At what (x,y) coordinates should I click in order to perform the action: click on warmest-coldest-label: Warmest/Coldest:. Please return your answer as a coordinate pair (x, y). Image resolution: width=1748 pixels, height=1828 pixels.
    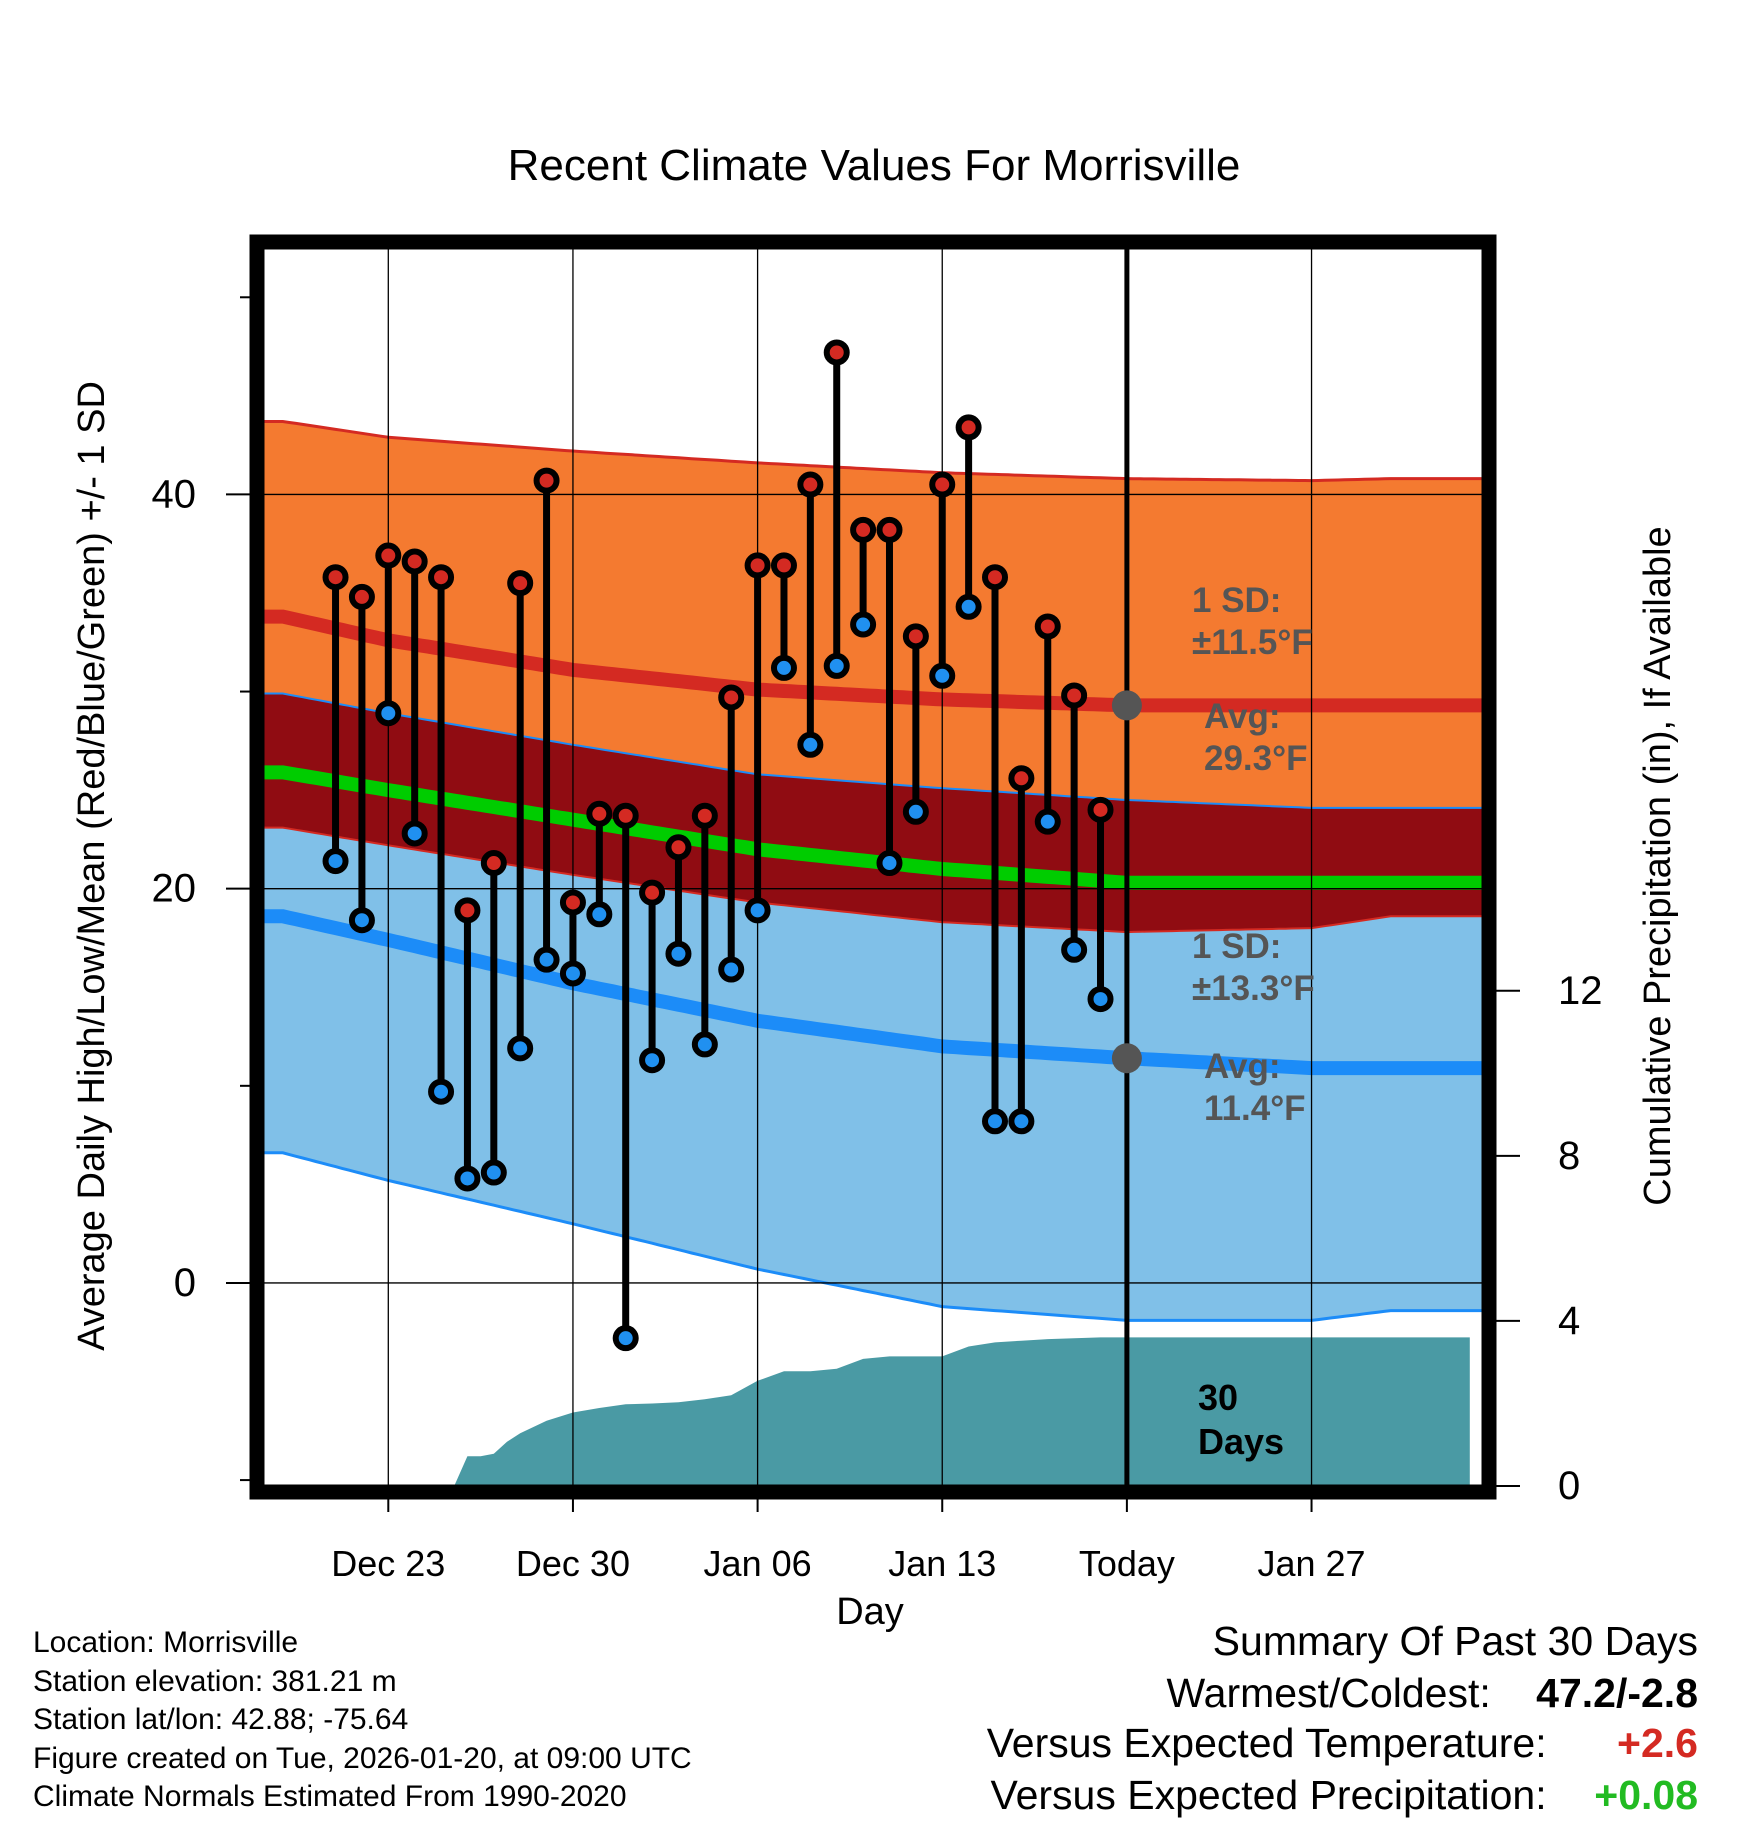
    Looking at the image, I should click on (1328, 1693).